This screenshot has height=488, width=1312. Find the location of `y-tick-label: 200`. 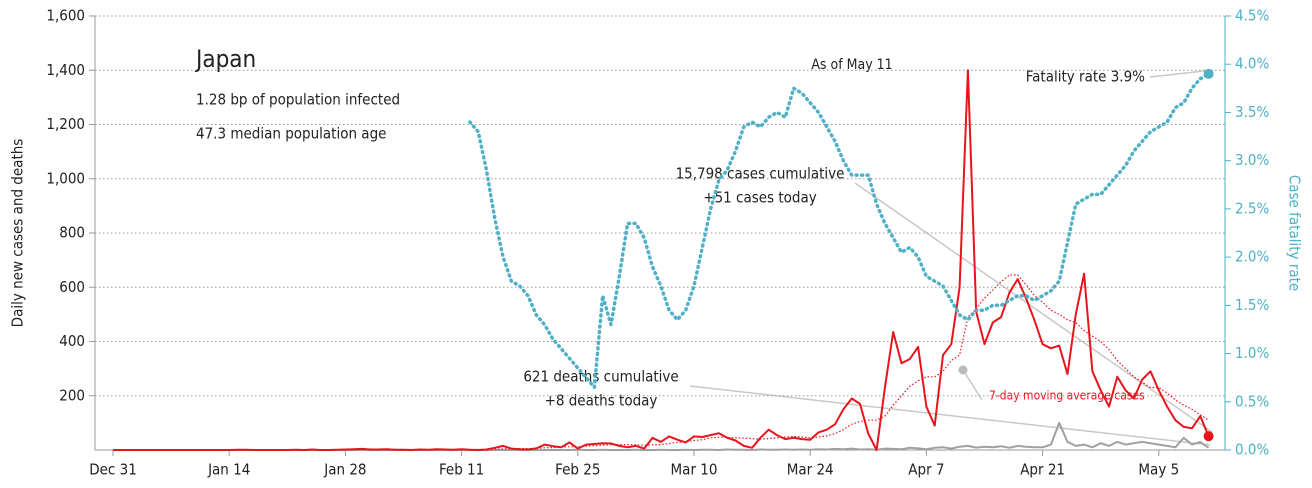

y-tick-label: 200 is located at coordinates (72, 395).